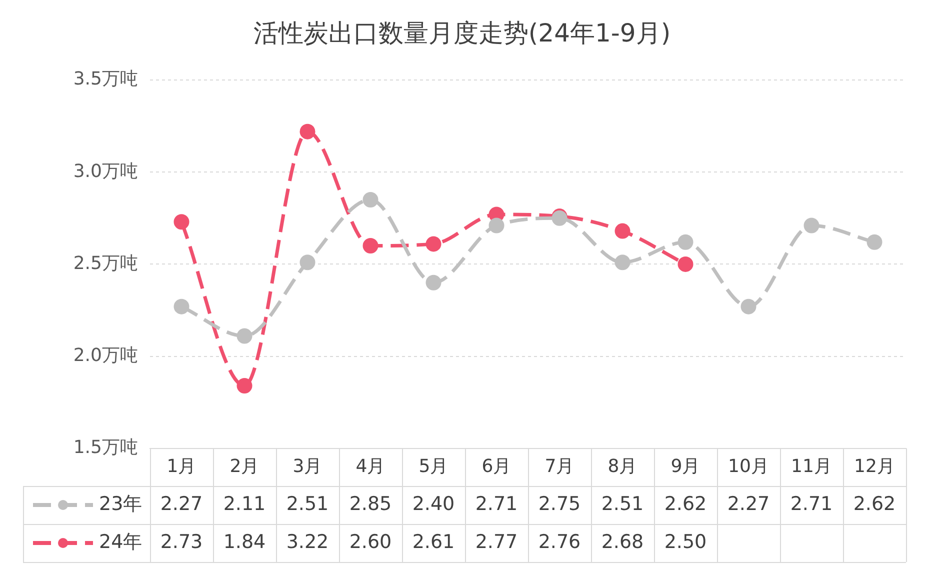 The height and width of the screenshot is (572, 926). Describe the element at coordinates (685, 541) in the screenshot. I see `data-label: 2.50` at that location.